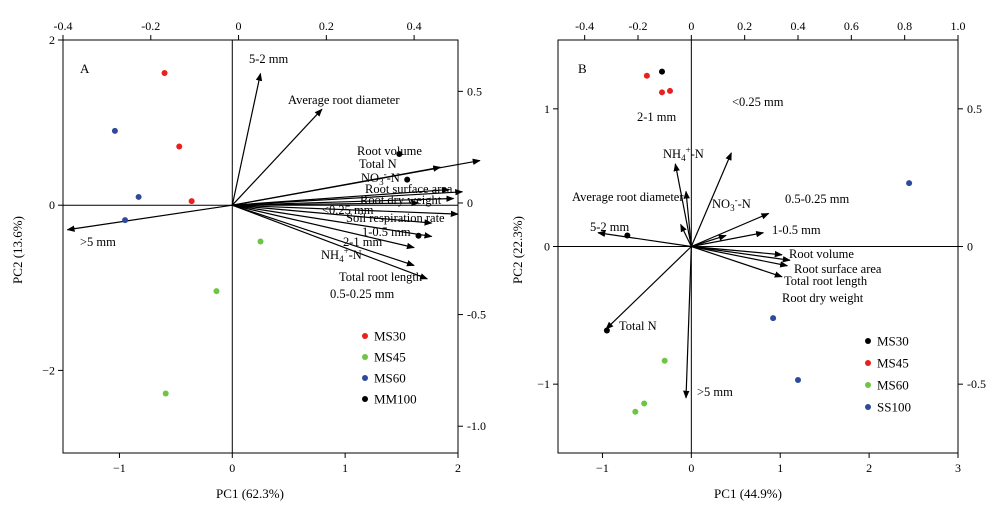 Image resolution: width=1000 pixels, height=524 pixels. Describe the element at coordinates (974, 109) in the screenshot. I see `right-tick-label: 0.5` at that location.